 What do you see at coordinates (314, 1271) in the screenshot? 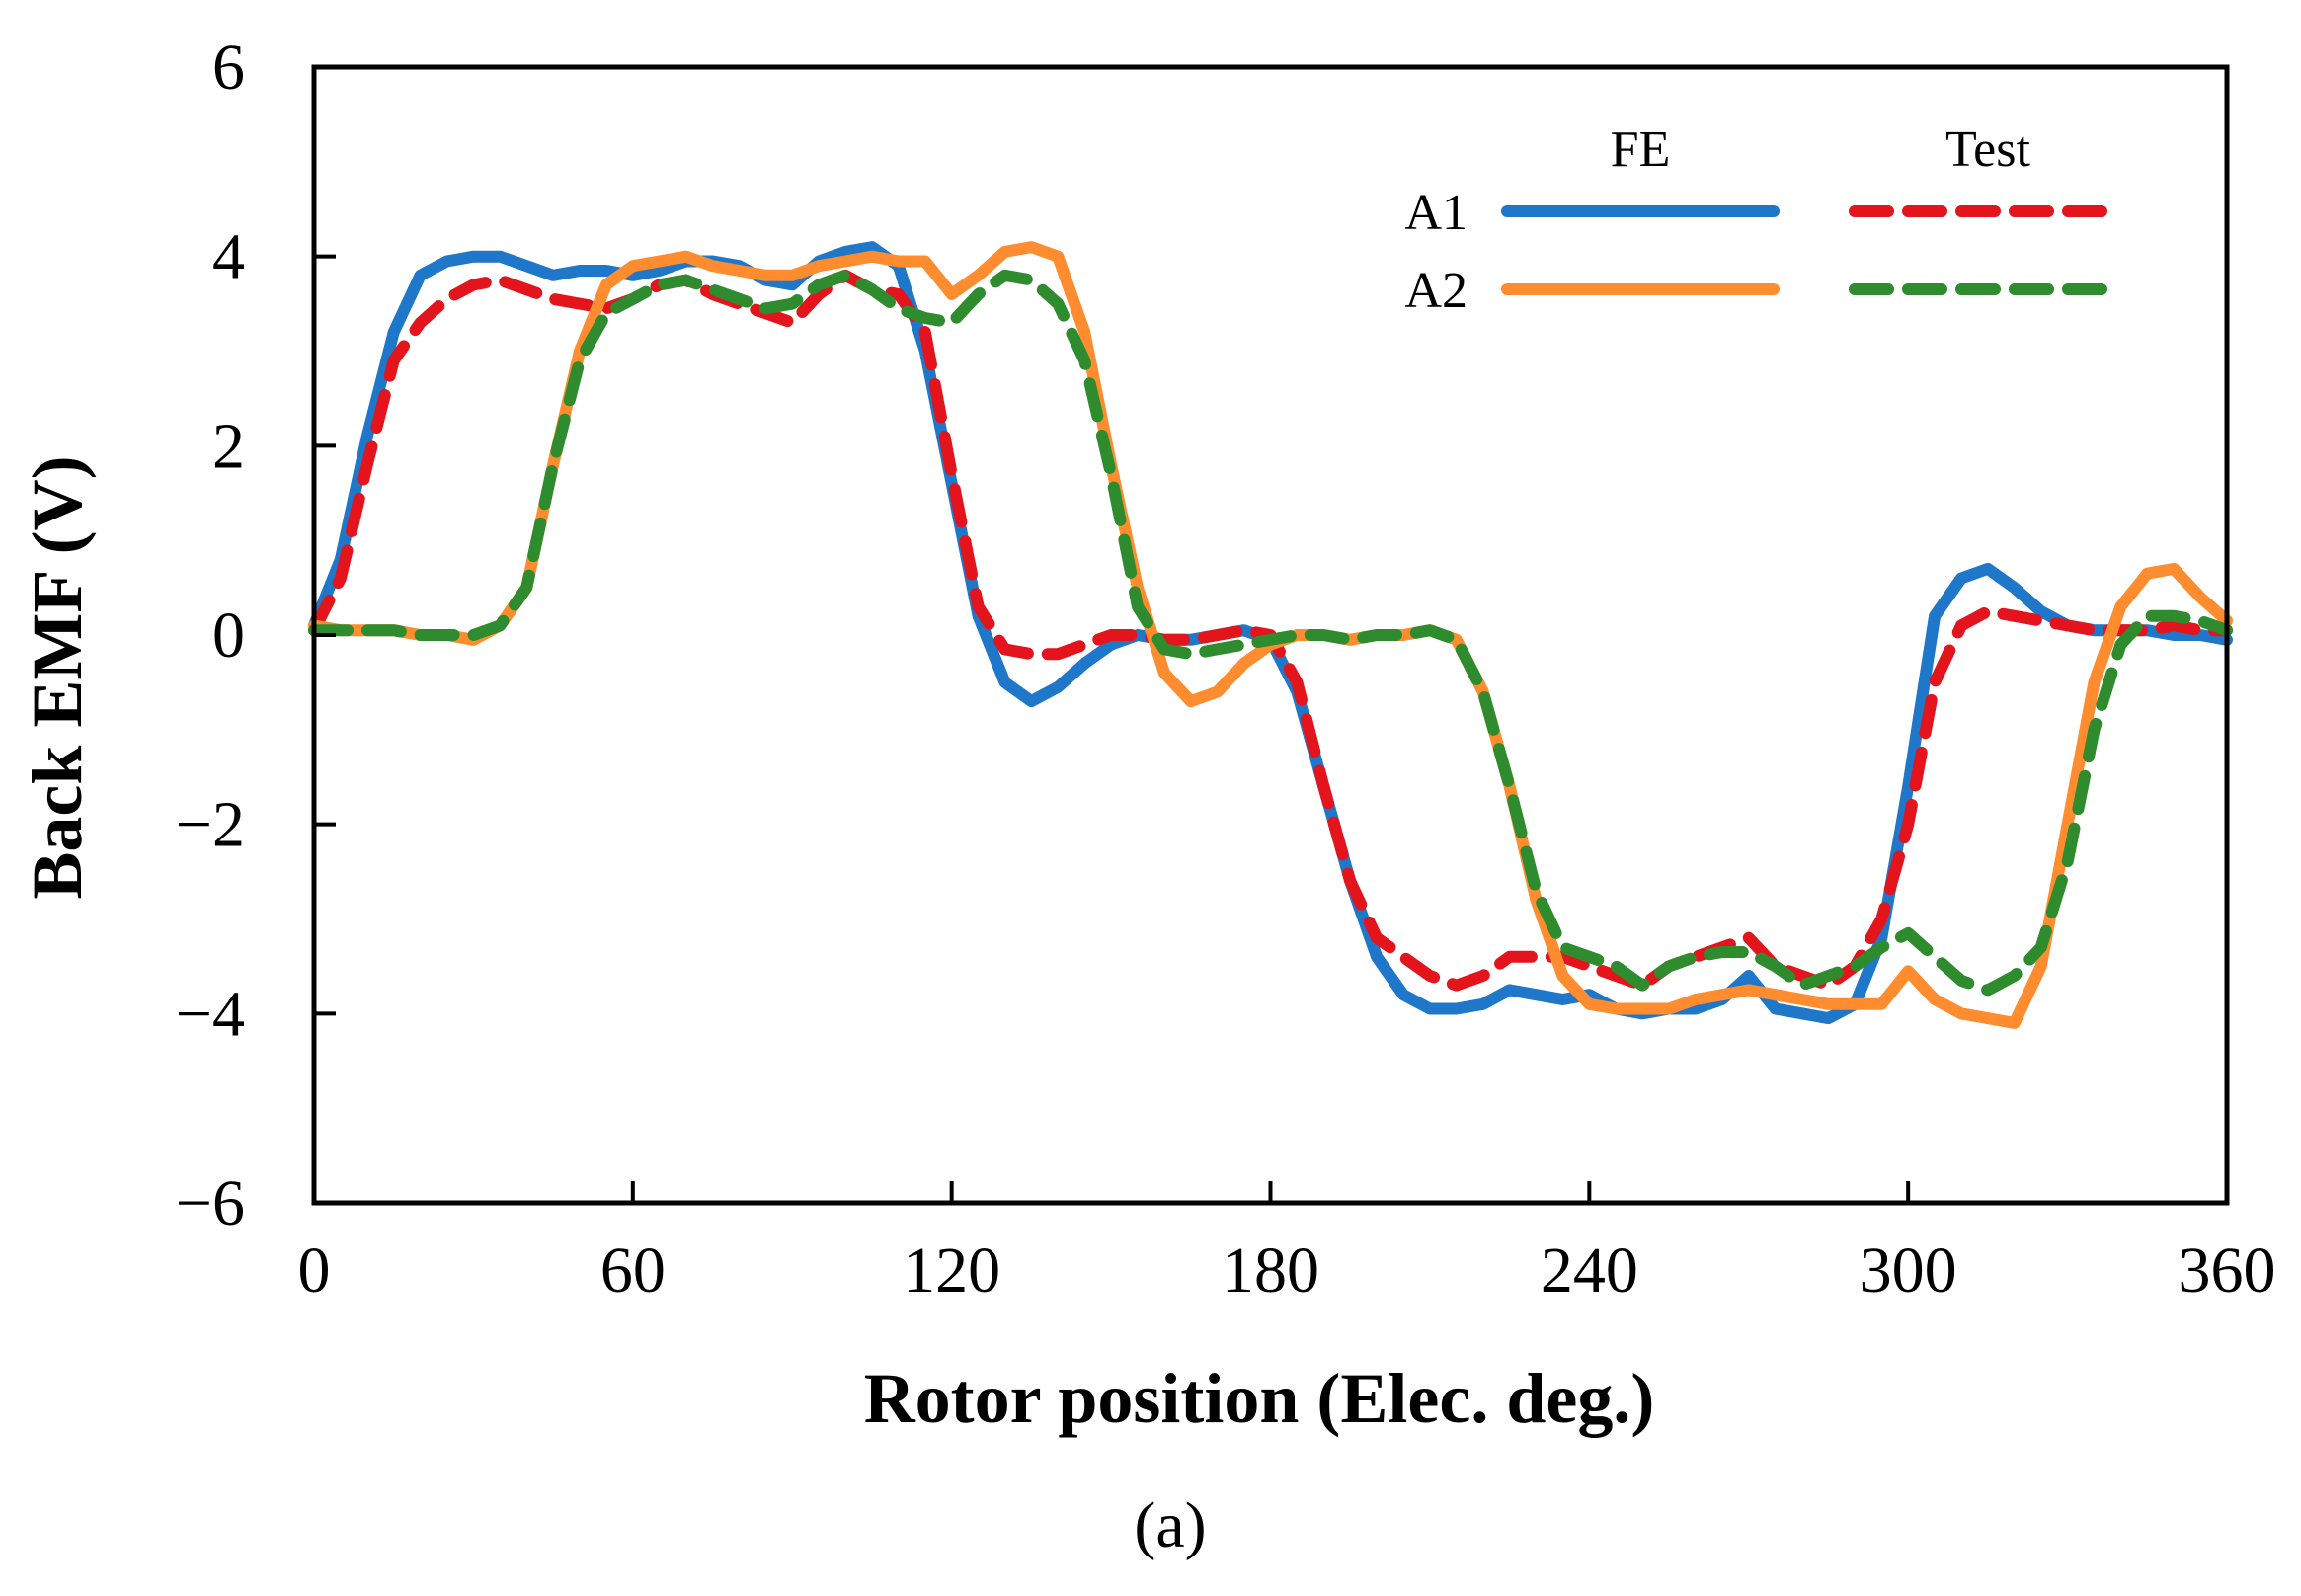
I see `x-tick-label: 0` at bounding box center [314, 1271].